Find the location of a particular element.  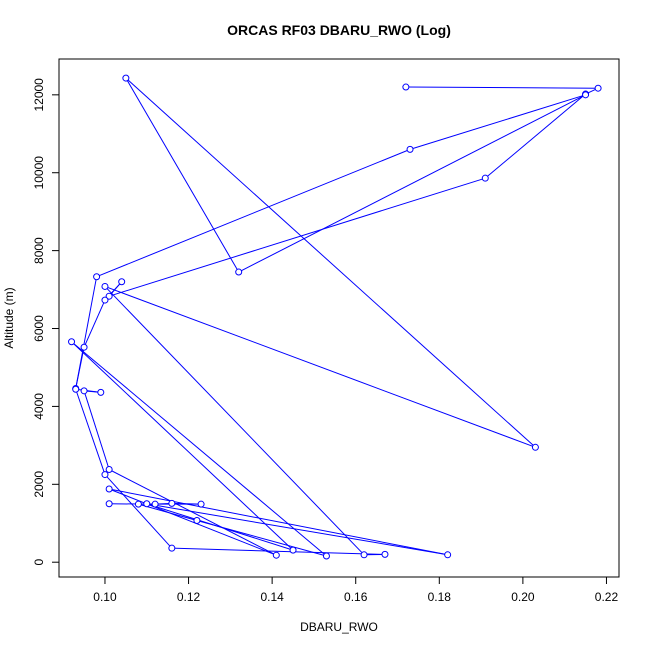

x-tick-label: 0.20 is located at coordinates (523, 597).